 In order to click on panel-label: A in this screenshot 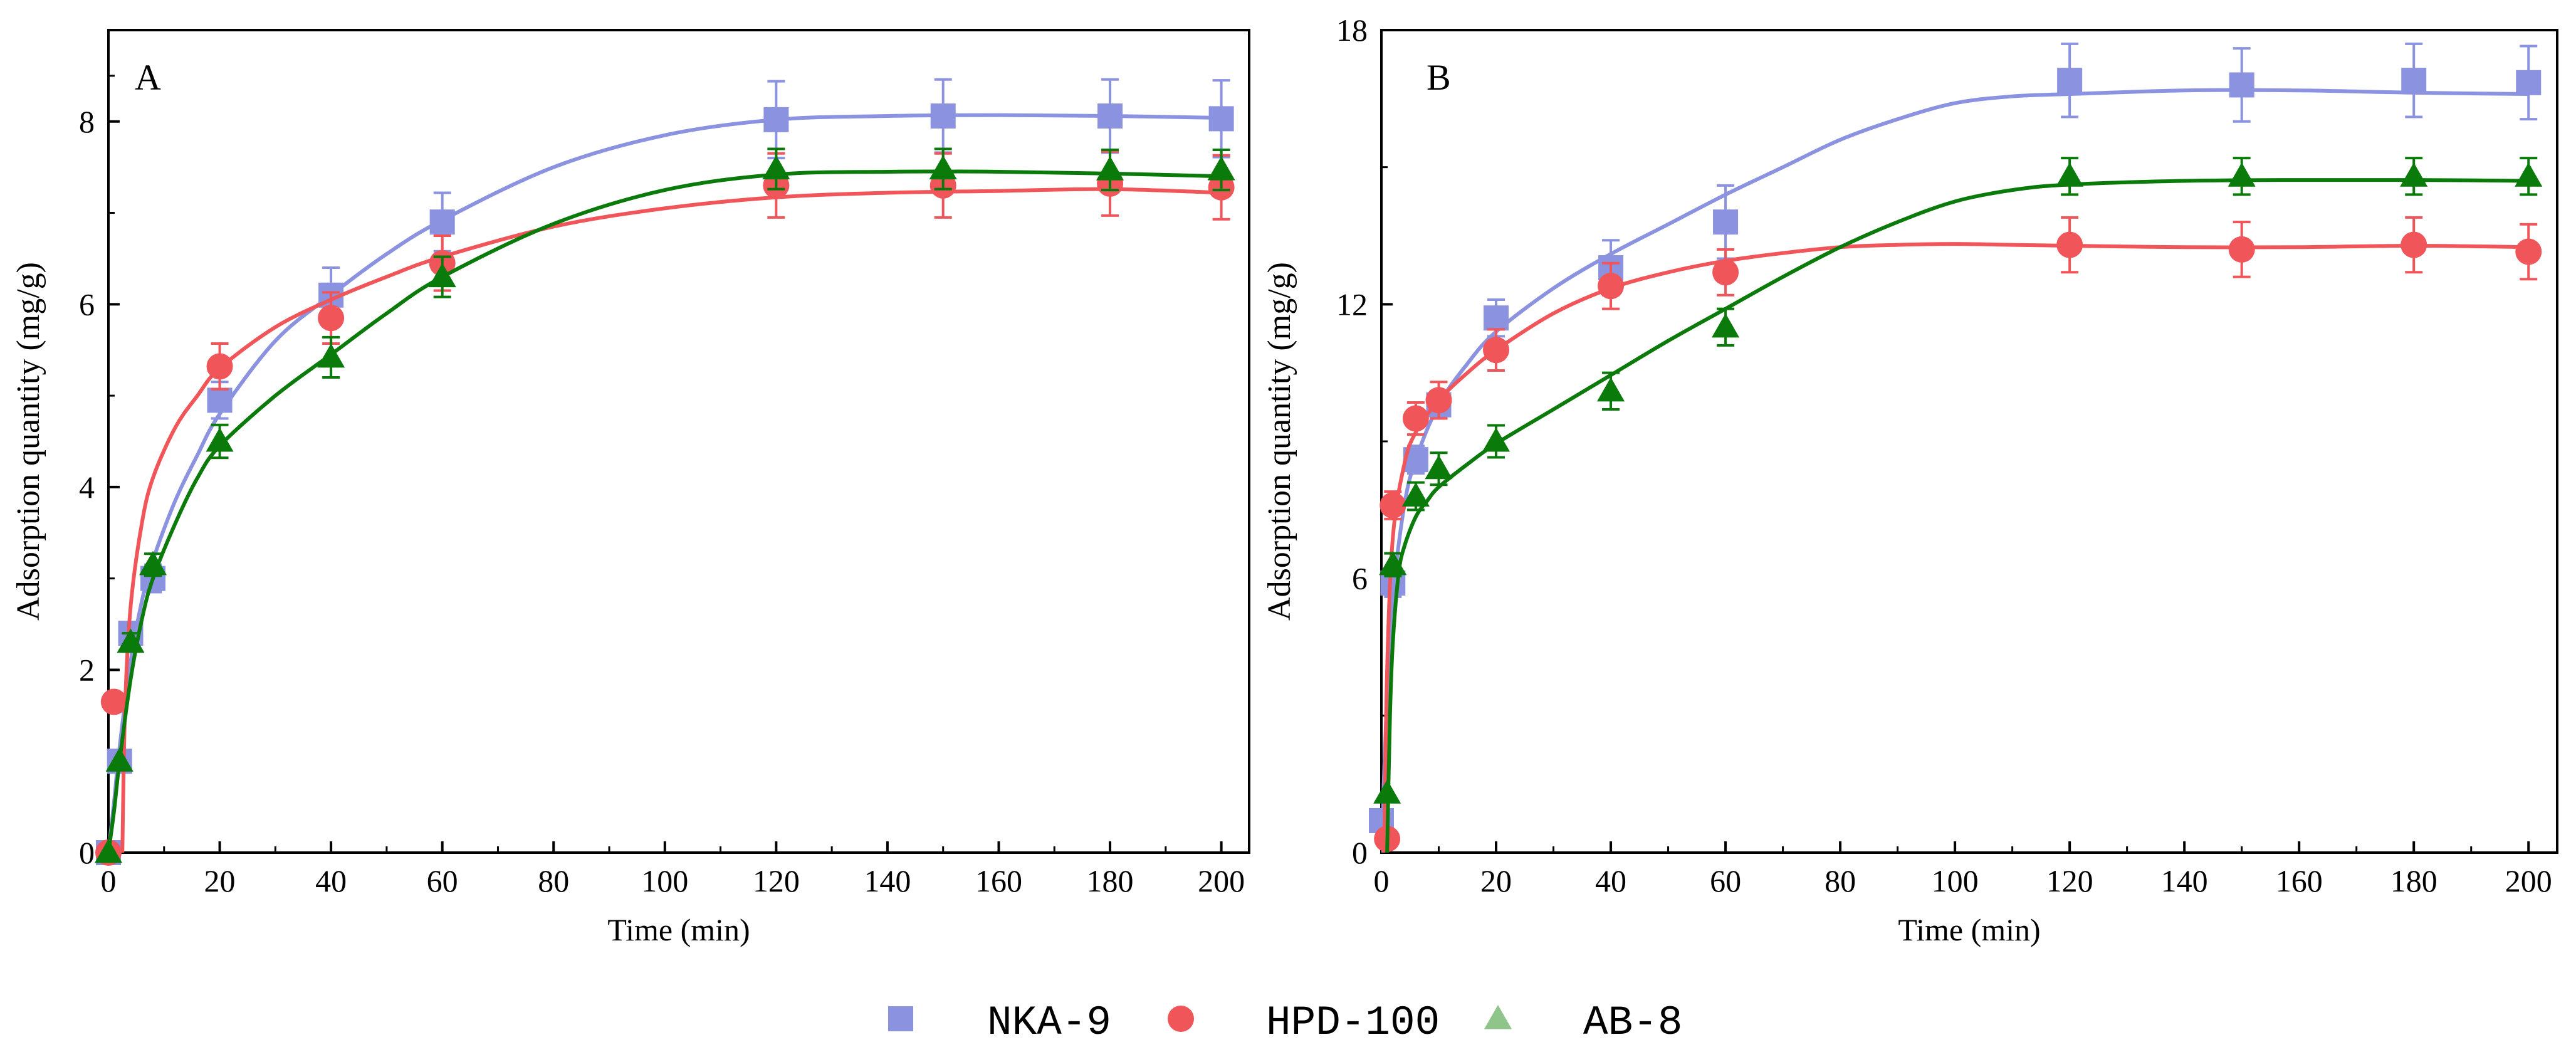, I will do `click(148, 77)`.